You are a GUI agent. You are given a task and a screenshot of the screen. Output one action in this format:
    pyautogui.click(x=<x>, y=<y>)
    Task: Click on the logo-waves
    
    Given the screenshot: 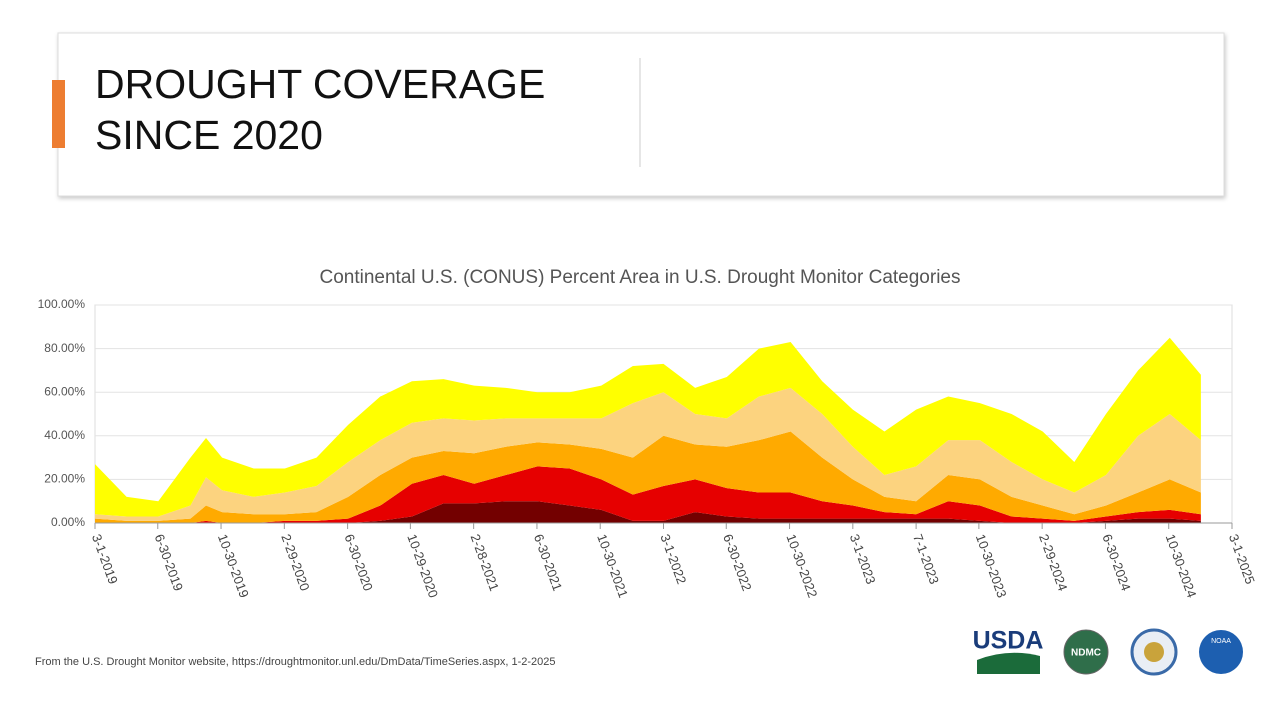 What is the action you would take?
    pyautogui.click(x=1008, y=663)
    